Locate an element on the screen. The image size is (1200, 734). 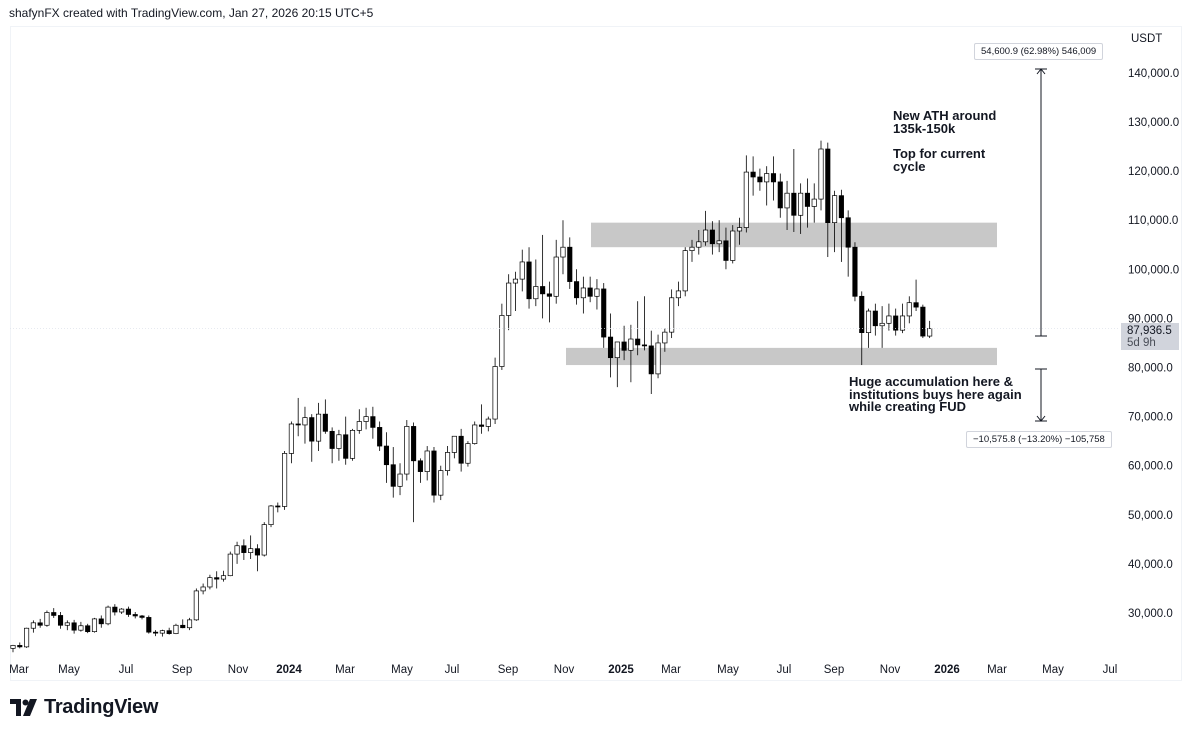
support-zone is located at coordinates (781, 356).